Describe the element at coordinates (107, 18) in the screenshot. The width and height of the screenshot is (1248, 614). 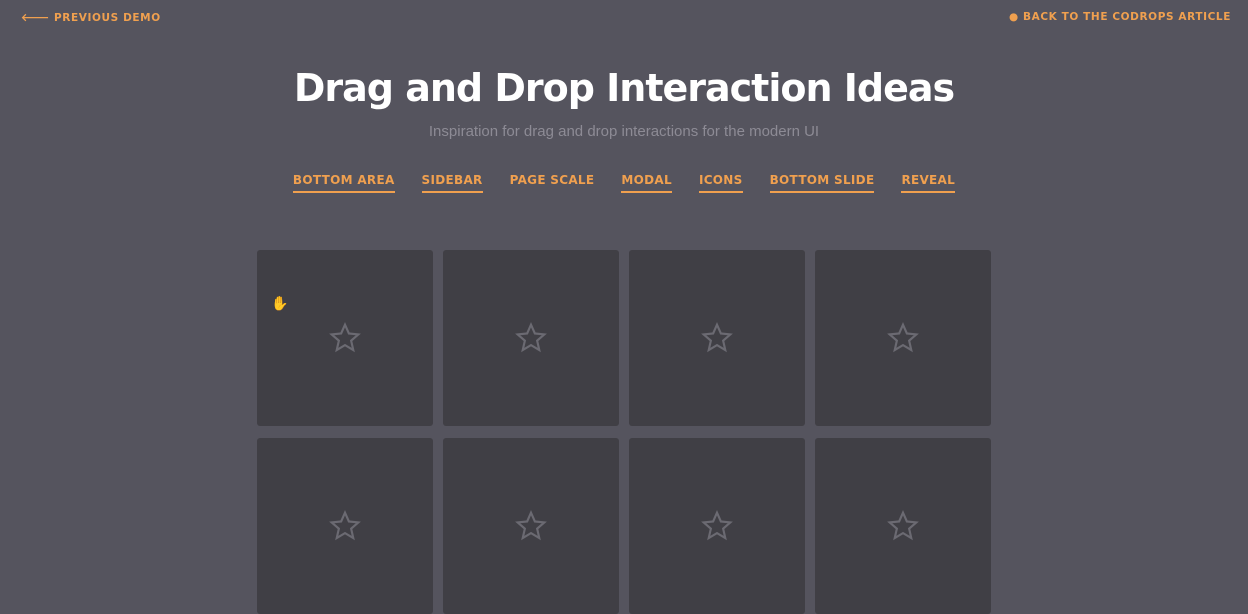
I see `previous-demo-label: Previous Demo` at that location.